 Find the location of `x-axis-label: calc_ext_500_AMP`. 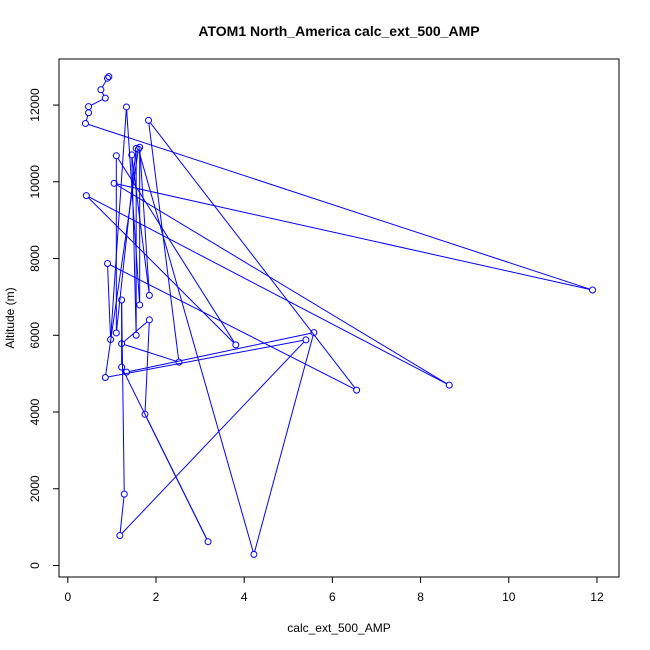

x-axis-label: calc_ext_500_AMP is located at coordinates (338, 628).